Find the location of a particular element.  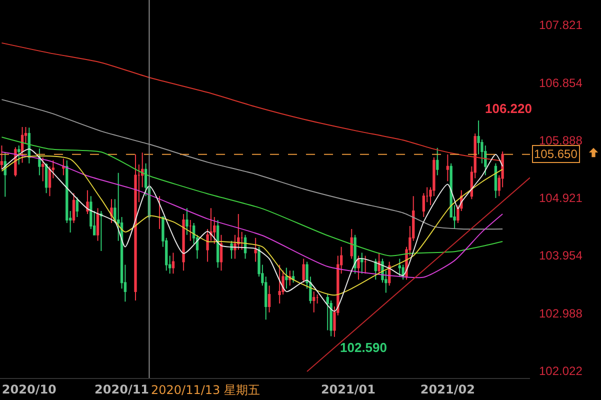

x-tick-label: 2020/11 is located at coordinates (122, 389).